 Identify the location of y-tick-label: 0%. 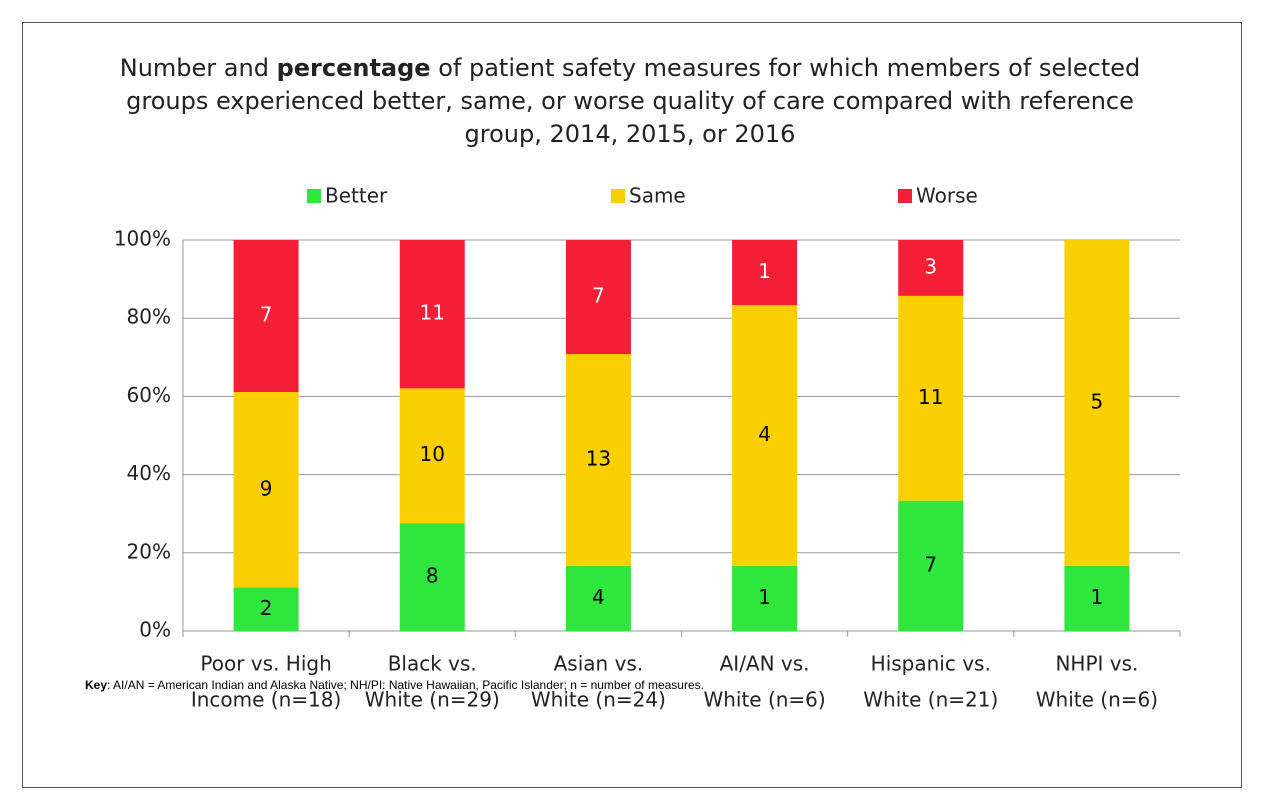
(155, 630).